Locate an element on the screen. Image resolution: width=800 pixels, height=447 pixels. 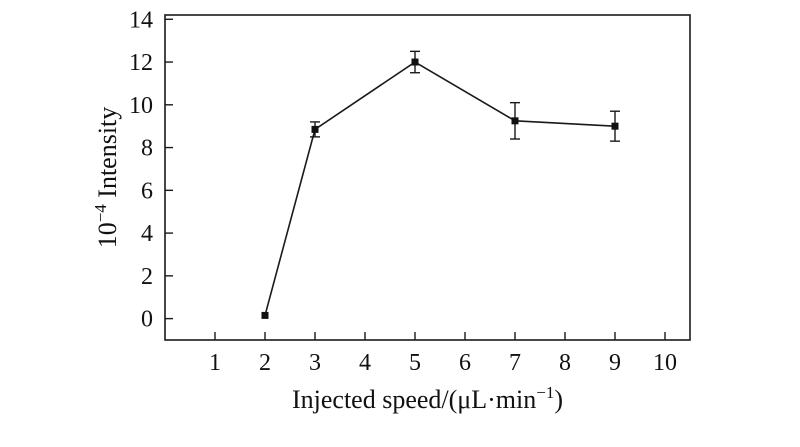
y-tick-label: 12 is located at coordinates (141, 63).